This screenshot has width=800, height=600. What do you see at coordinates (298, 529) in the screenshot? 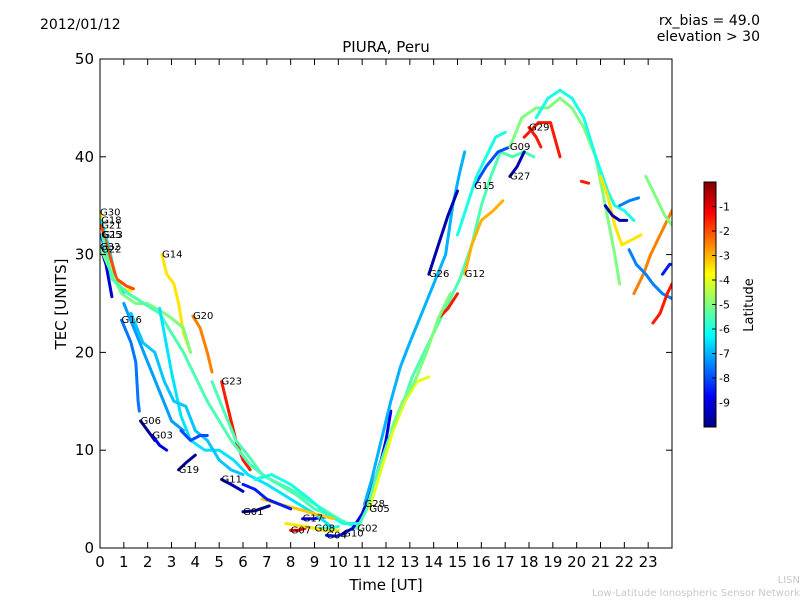
I see `track-g07` at bounding box center [298, 529].